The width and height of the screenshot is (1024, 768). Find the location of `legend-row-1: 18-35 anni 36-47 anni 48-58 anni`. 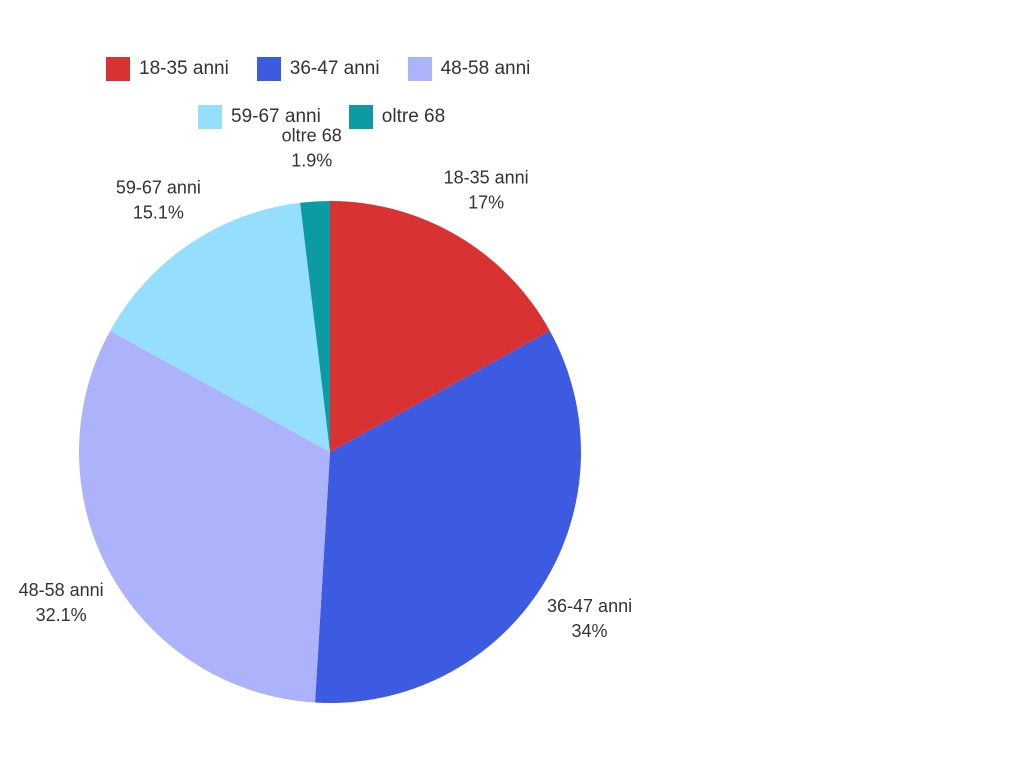

legend-row-1: 18-35 anni 36-47 anni 48-58 anni is located at coordinates (318, 69).